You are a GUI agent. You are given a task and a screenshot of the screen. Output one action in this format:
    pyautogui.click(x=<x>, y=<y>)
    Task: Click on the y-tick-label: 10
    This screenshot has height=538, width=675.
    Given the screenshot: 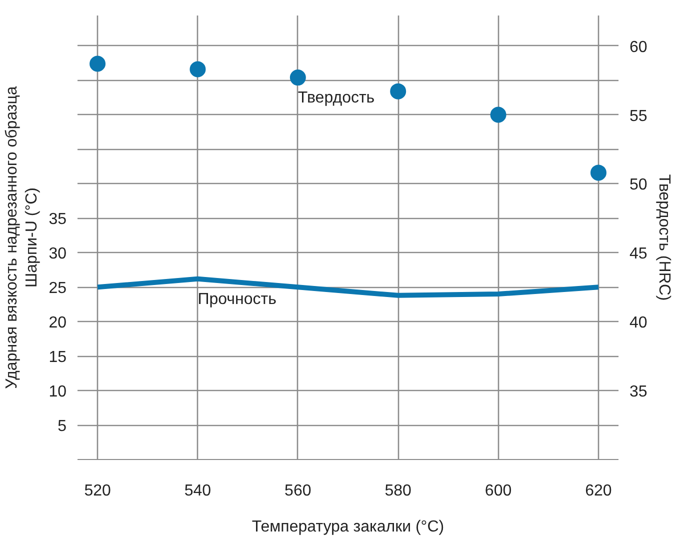 What is the action you would take?
    pyautogui.click(x=57, y=392)
    